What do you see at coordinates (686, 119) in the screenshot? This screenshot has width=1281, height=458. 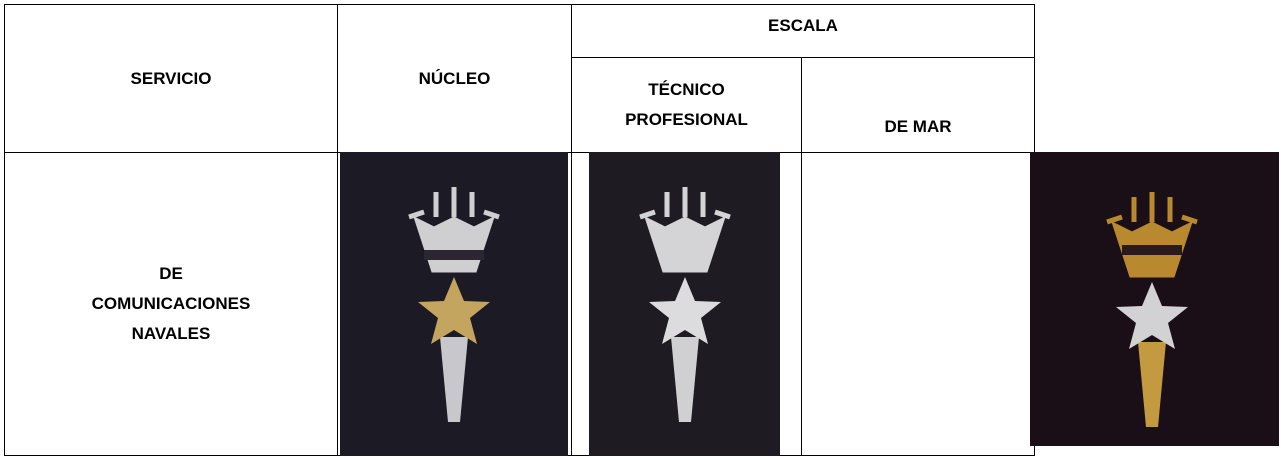 I see `header-text: PROFESIONAL` at bounding box center [686, 119].